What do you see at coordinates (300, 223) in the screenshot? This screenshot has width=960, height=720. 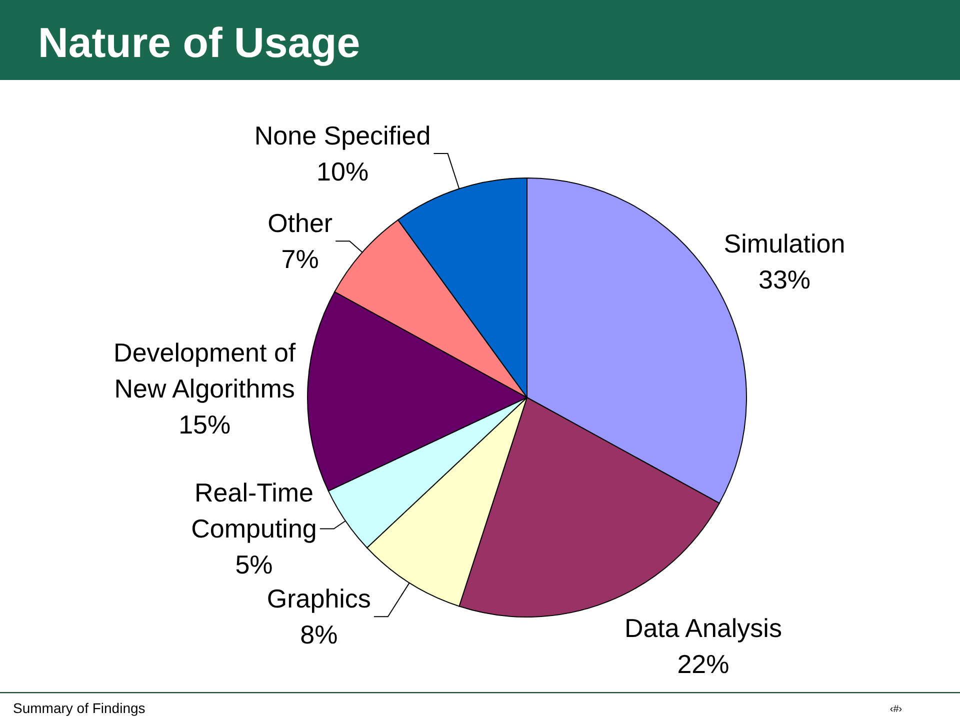 I see `slice-label: Other` at bounding box center [300, 223].